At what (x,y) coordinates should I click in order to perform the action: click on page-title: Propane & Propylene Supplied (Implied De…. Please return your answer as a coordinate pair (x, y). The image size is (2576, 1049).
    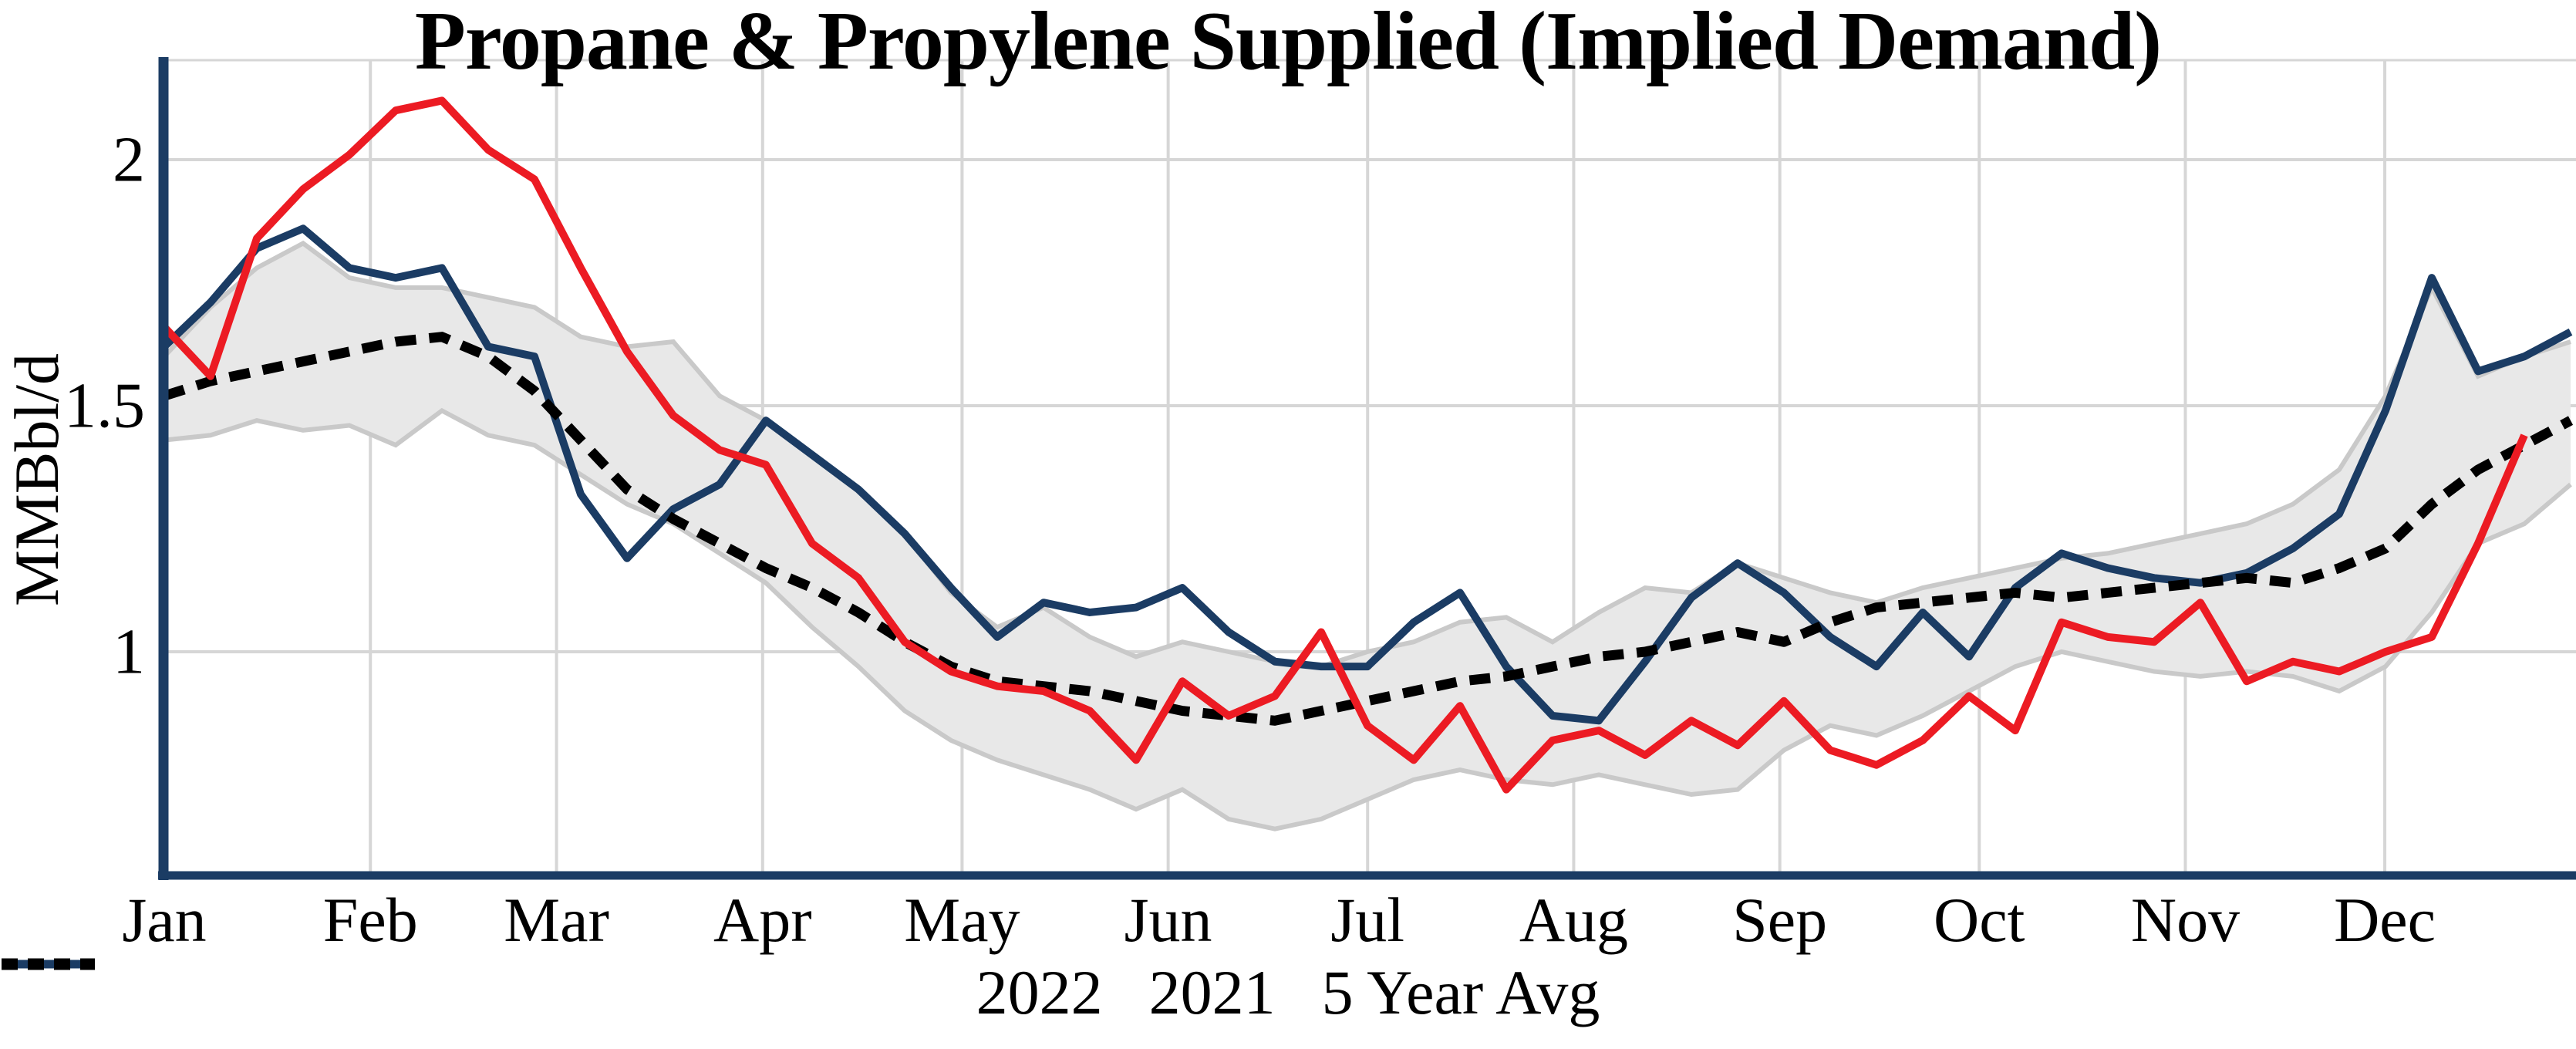
    Looking at the image, I should click on (1288, 43).